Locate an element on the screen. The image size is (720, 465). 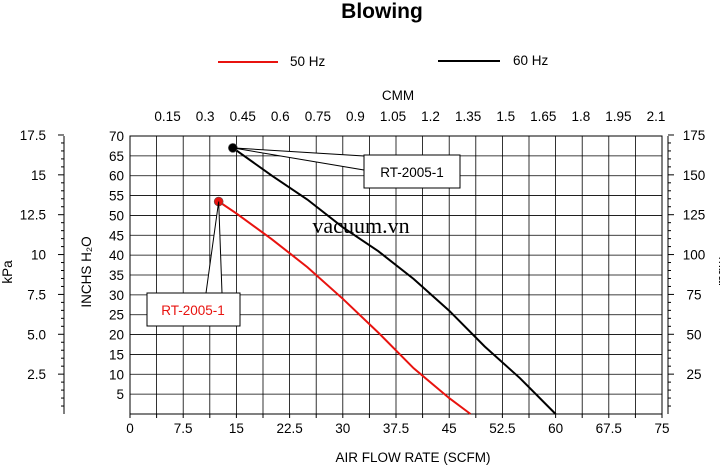
kpa-tick-label: 12.5 is located at coordinates (33, 215).